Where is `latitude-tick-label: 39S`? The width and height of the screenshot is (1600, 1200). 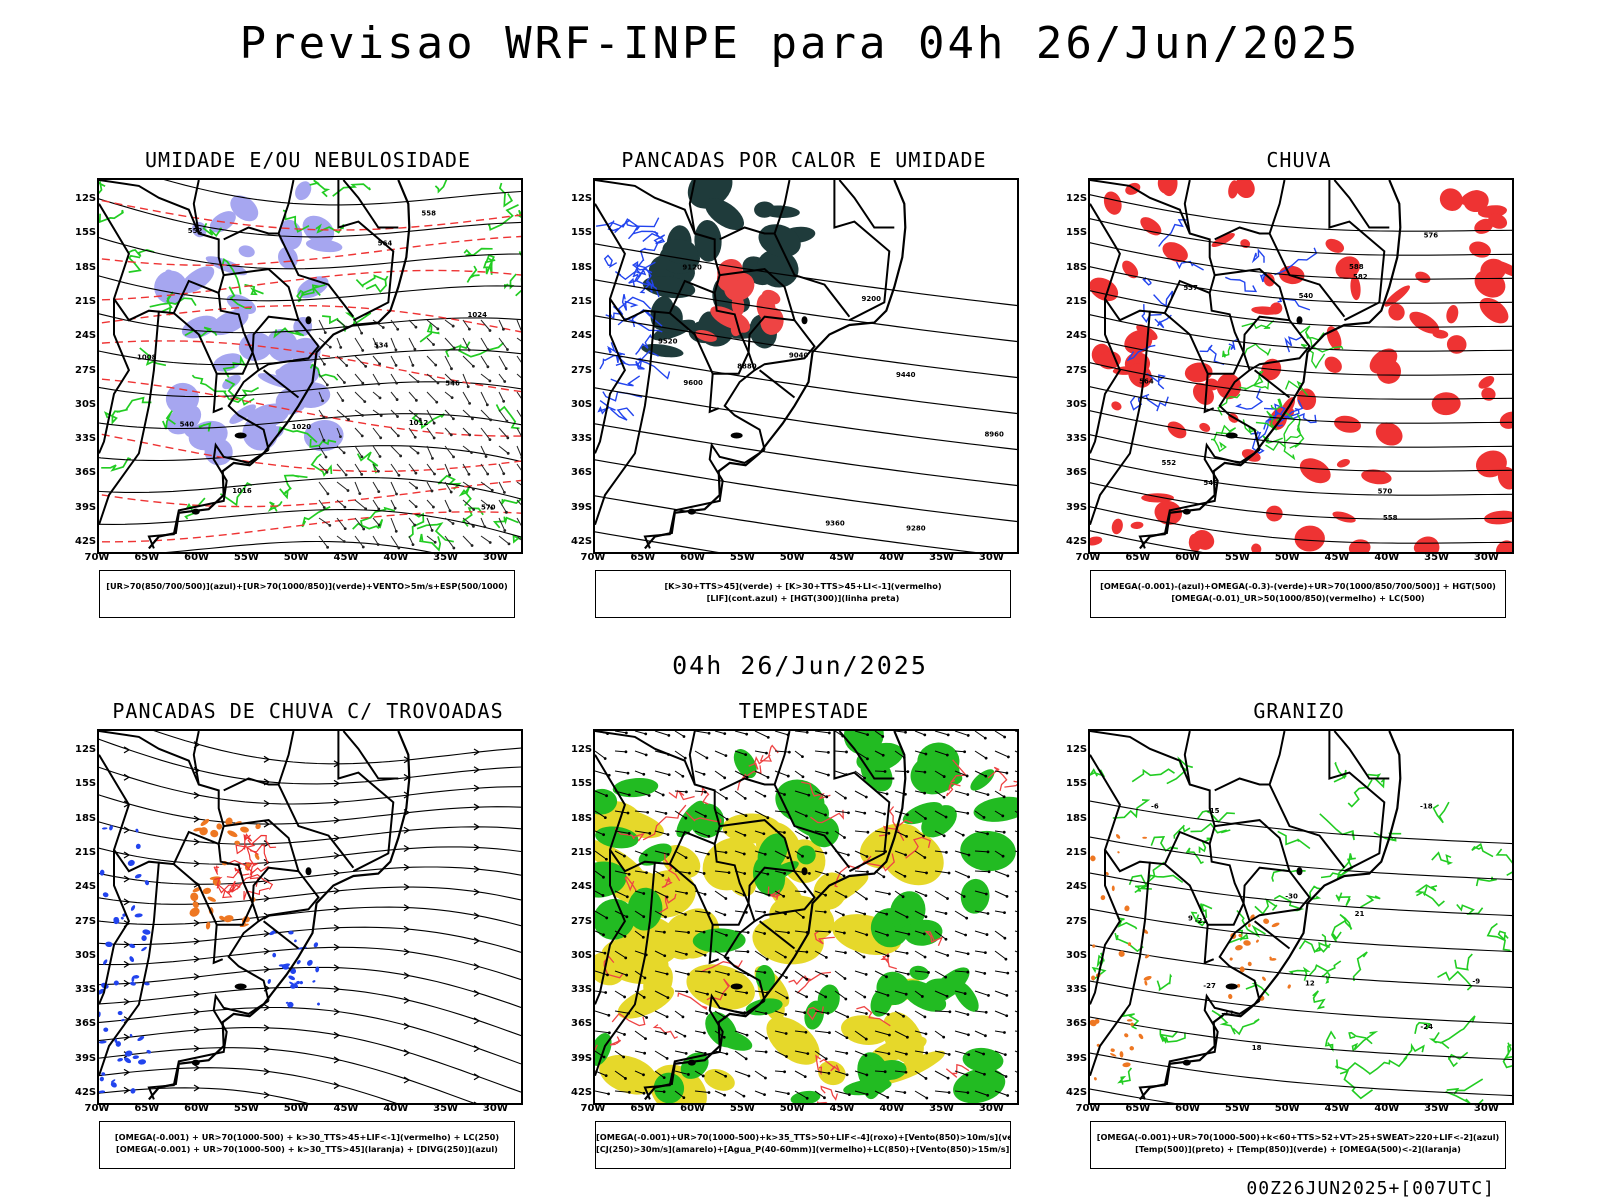
latitude-tick-label: 39S is located at coordinates (86, 507).